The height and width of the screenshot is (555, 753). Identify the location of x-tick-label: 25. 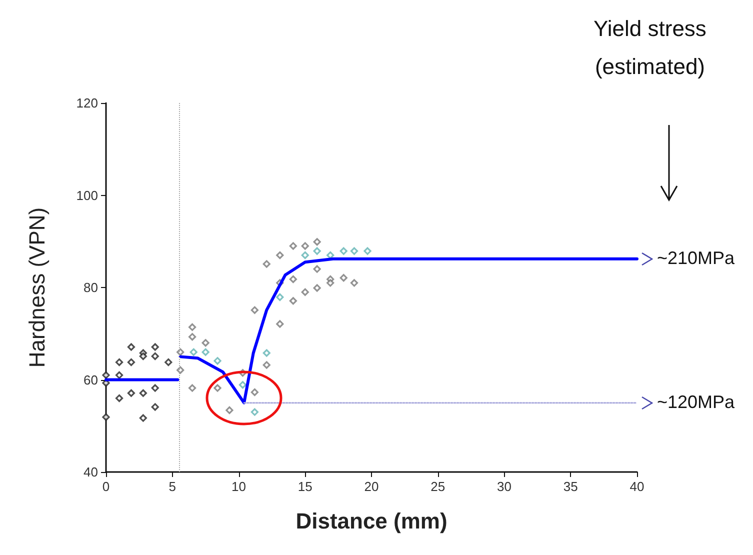
(438, 486).